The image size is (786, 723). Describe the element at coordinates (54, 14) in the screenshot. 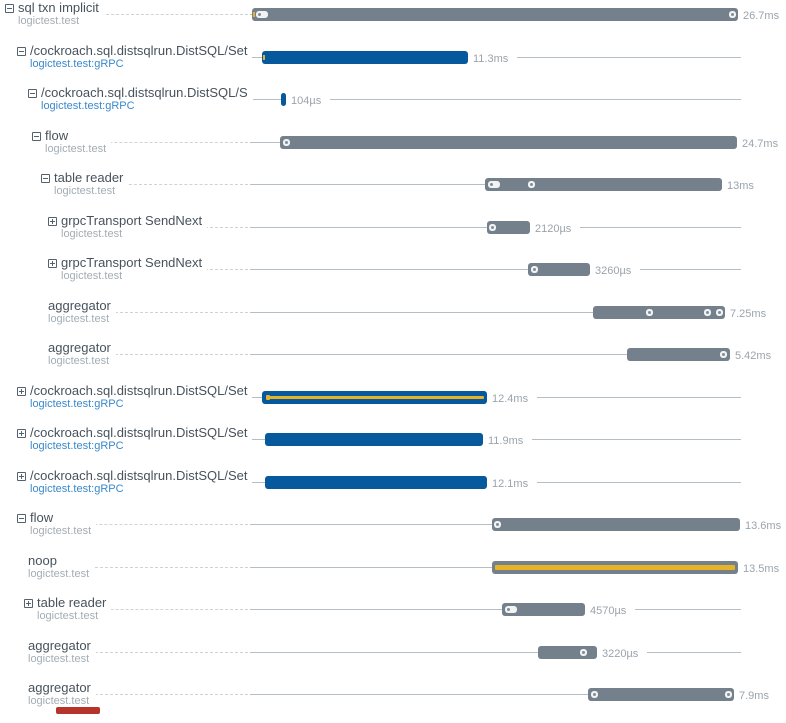

I see `span-label-block: sql txn implicit logictest.test` at that location.